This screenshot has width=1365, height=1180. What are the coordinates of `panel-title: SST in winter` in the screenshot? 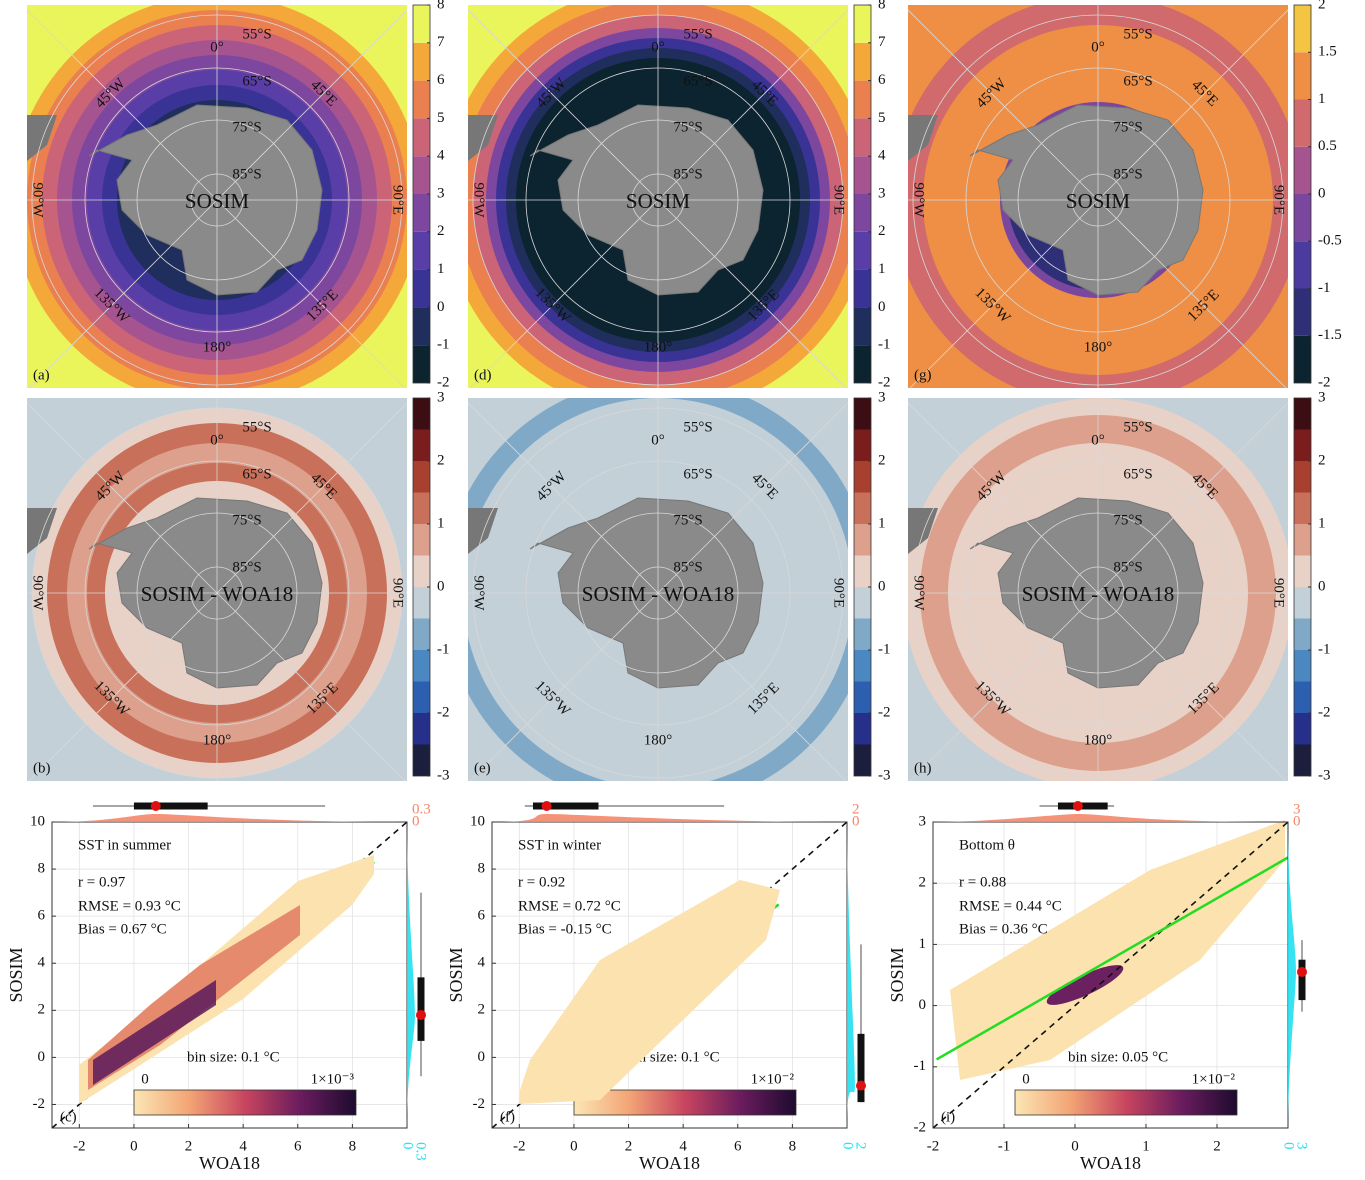 It's located at (559, 845).